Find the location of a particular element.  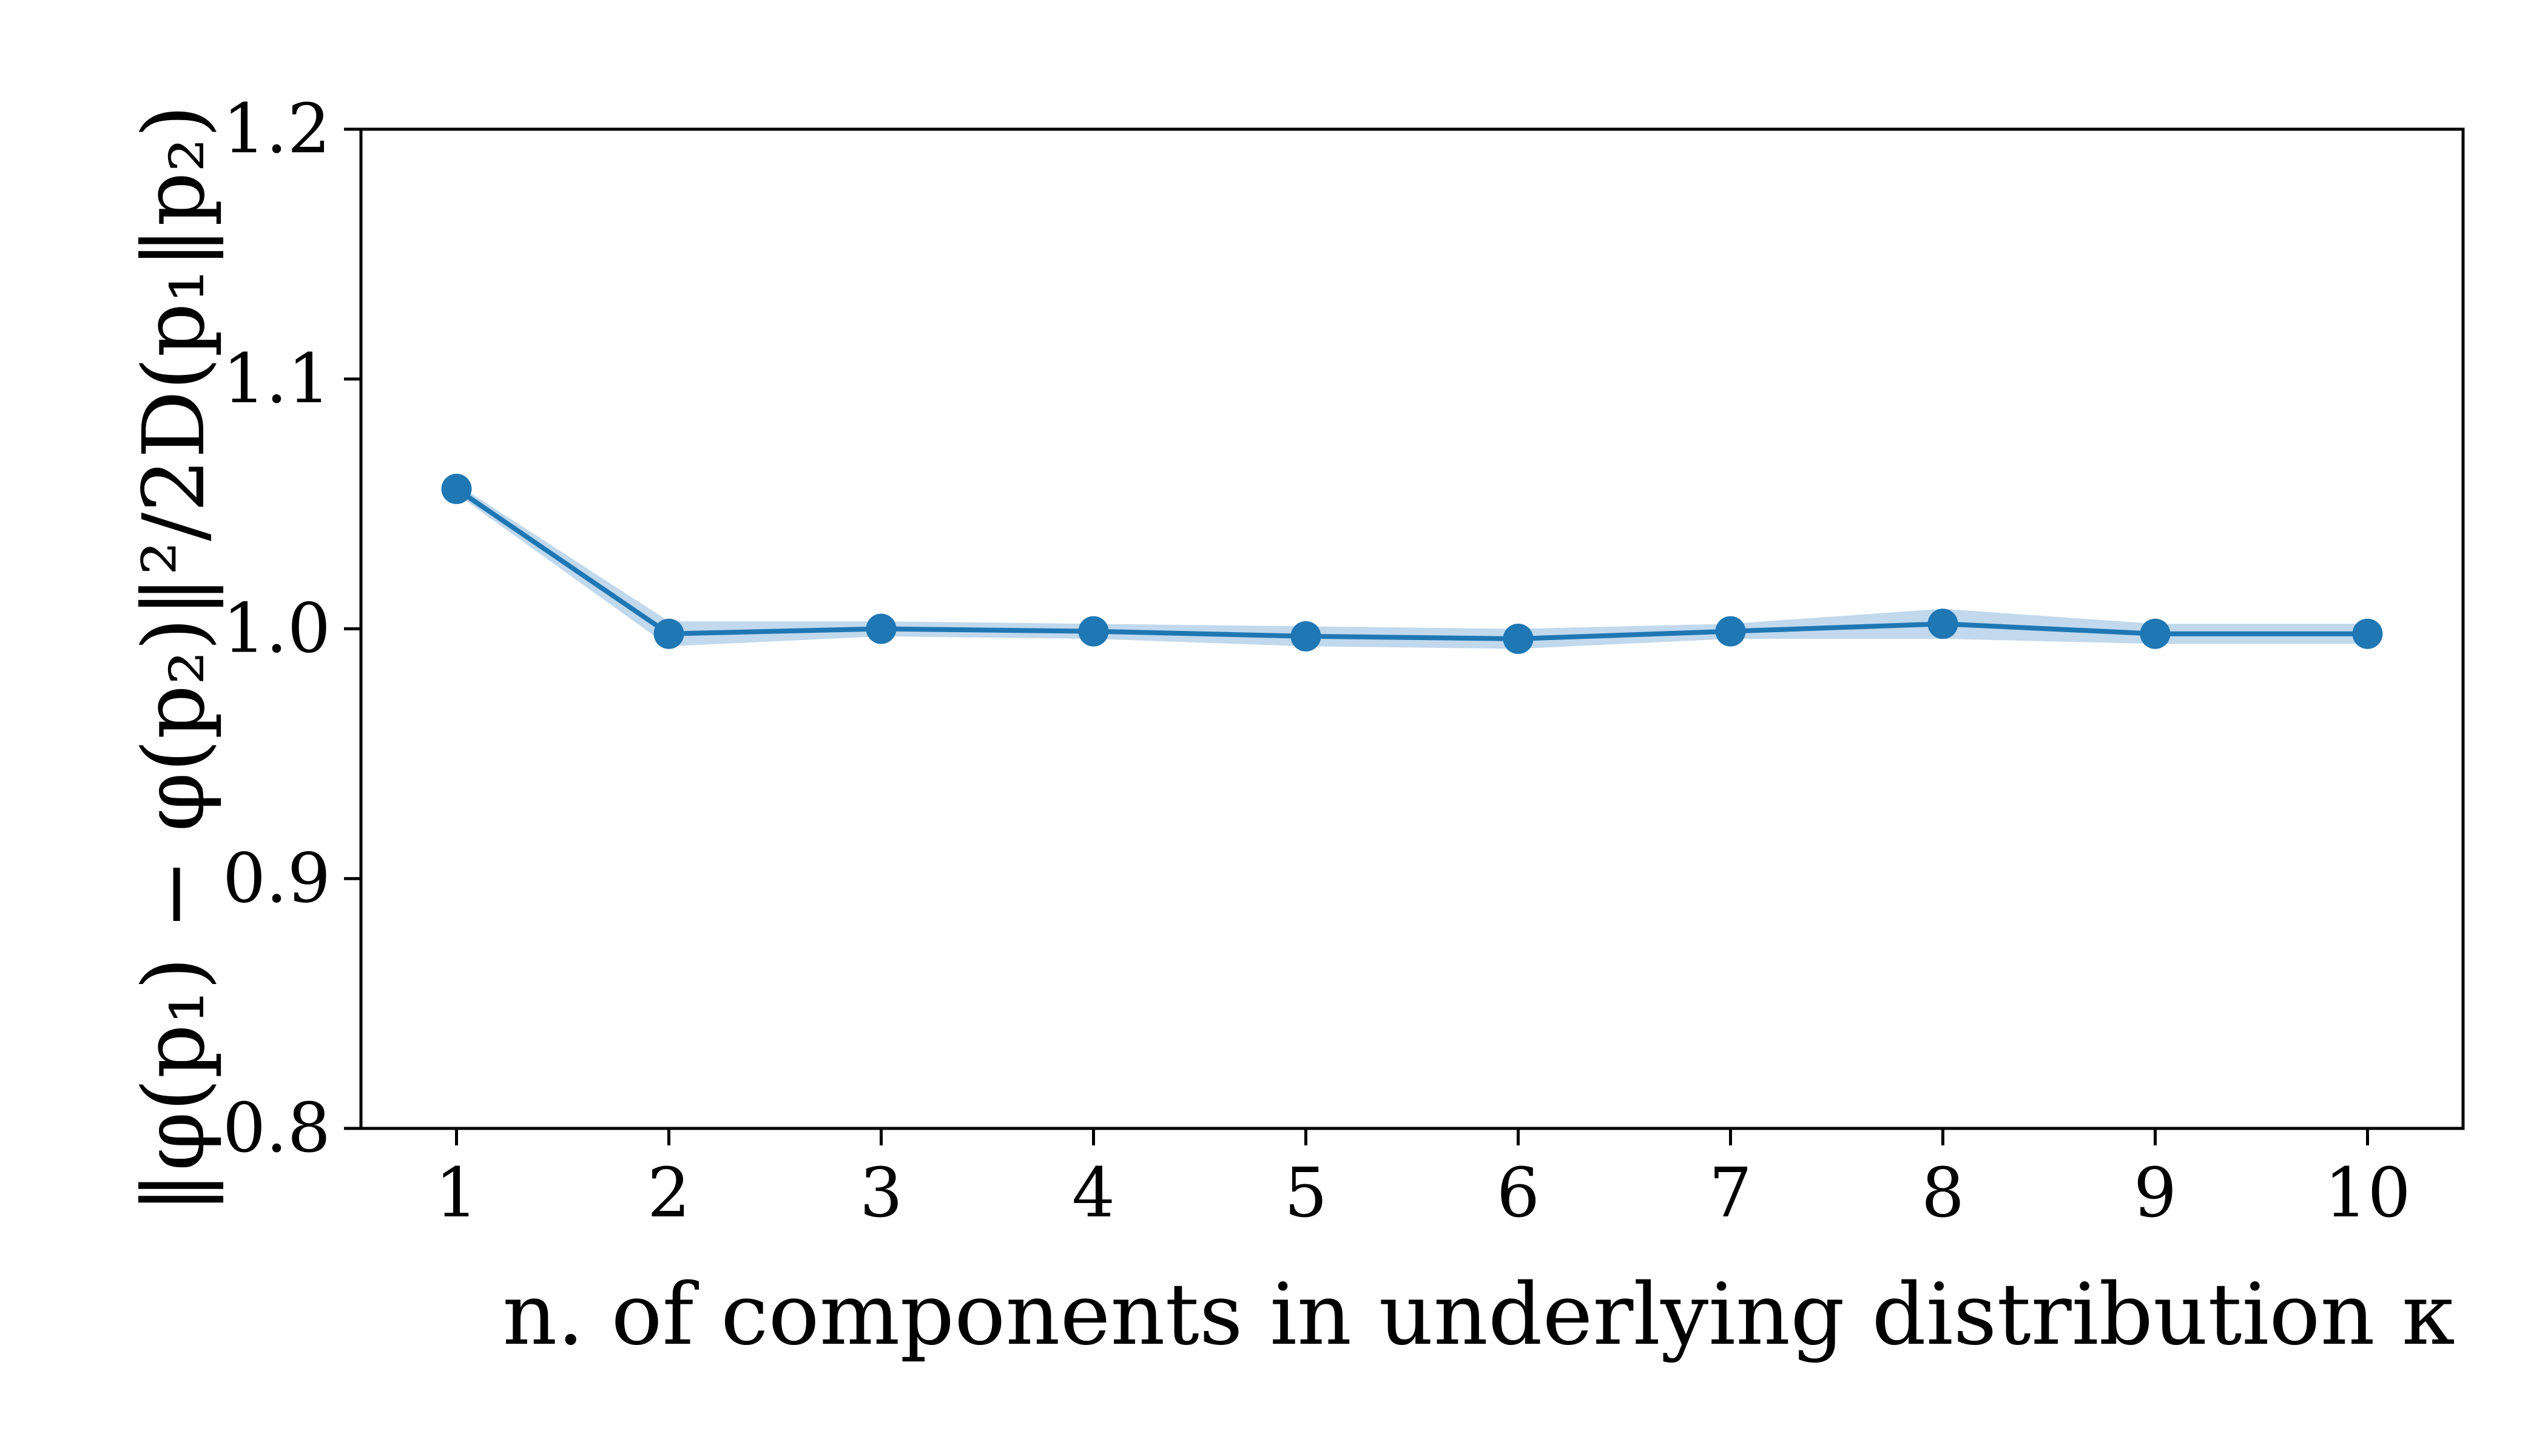

x-tick-label: 3 is located at coordinates (881, 1193).